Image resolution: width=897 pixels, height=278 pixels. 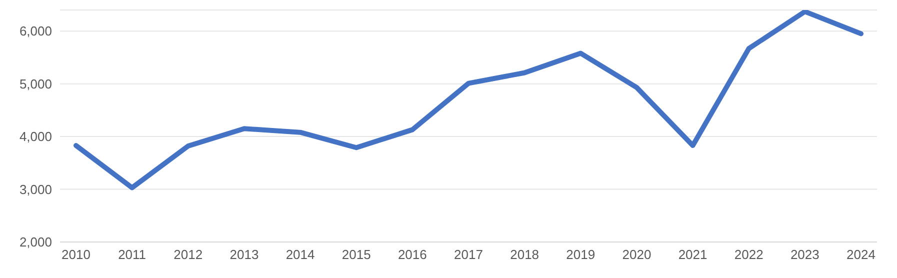 I want to click on y-tick-label: 6,000, so click(x=35, y=31).